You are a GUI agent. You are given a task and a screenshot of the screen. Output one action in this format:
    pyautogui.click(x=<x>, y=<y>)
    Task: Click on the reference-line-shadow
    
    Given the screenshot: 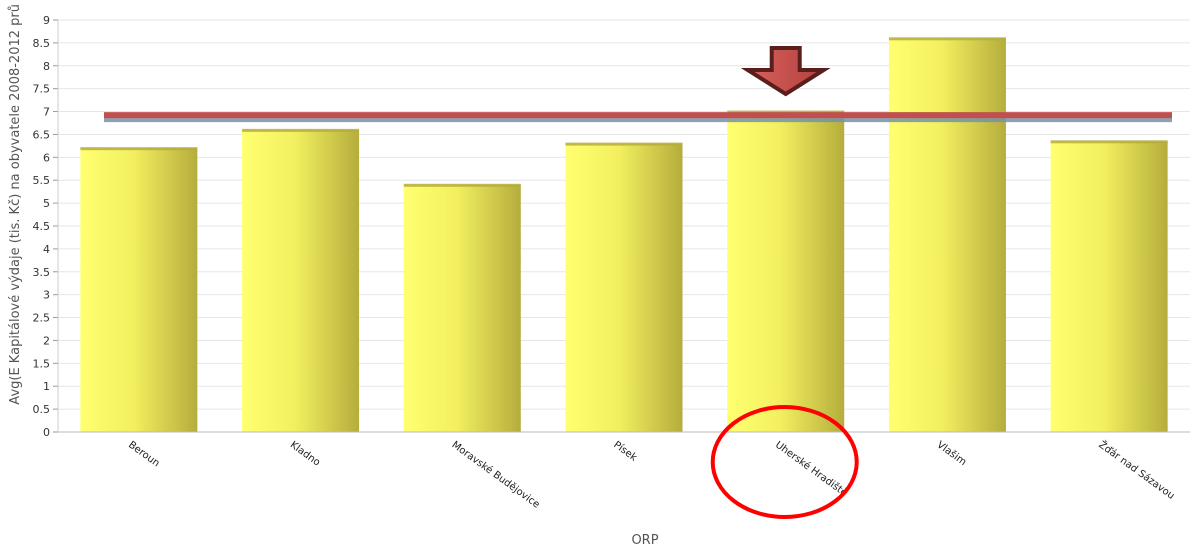 What is the action you would take?
    pyautogui.click(x=638, y=119)
    